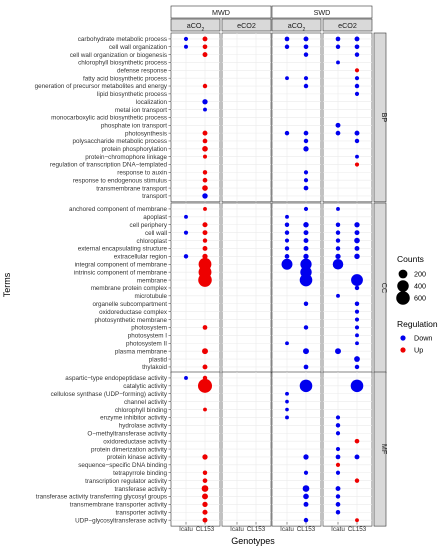  Describe the element at coordinates (150, 296) in the screenshot. I see `y-tick-label: microtubule` at that location.